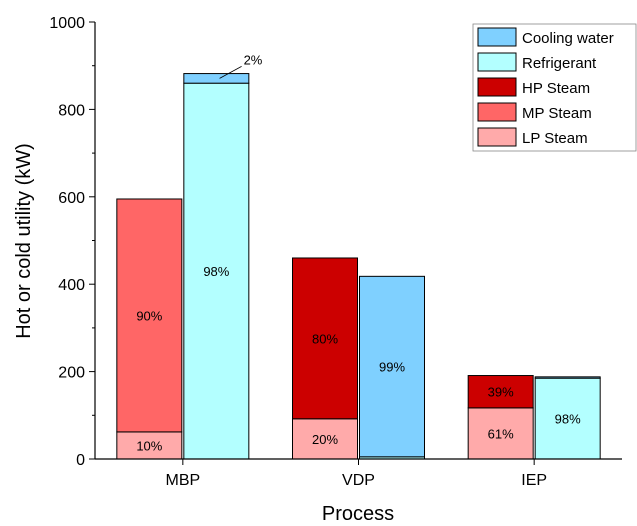 The height and width of the screenshot is (526, 637). I want to click on data-label-vdp-hp-steam: 80%, so click(325, 338).